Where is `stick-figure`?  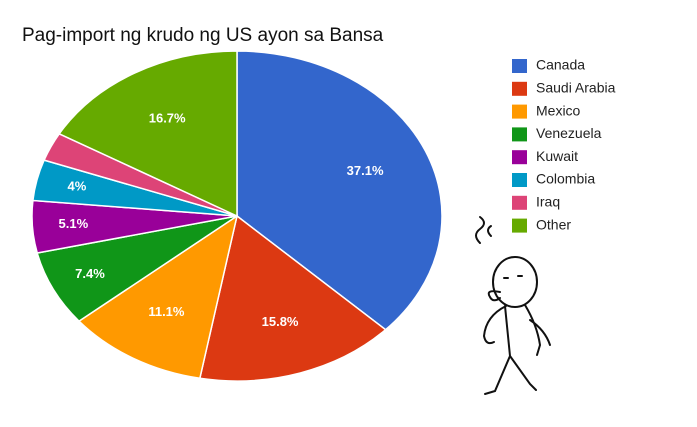 stick-figure is located at coordinates (513, 305).